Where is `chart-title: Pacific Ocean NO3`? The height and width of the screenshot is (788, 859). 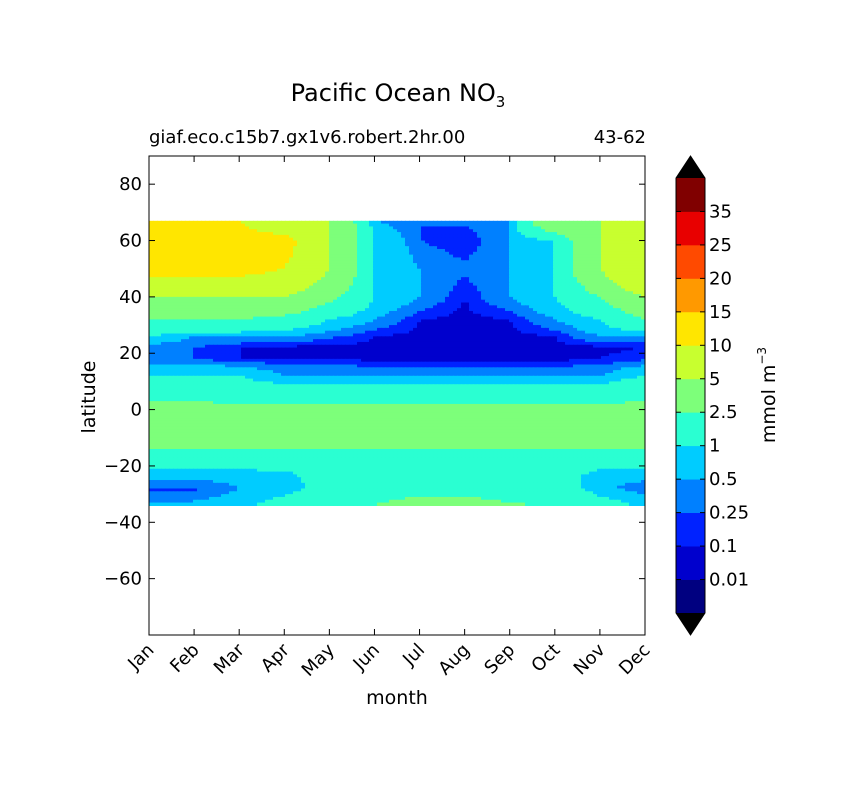
chart-title: Pacific Ocean NO3 is located at coordinates (398, 95).